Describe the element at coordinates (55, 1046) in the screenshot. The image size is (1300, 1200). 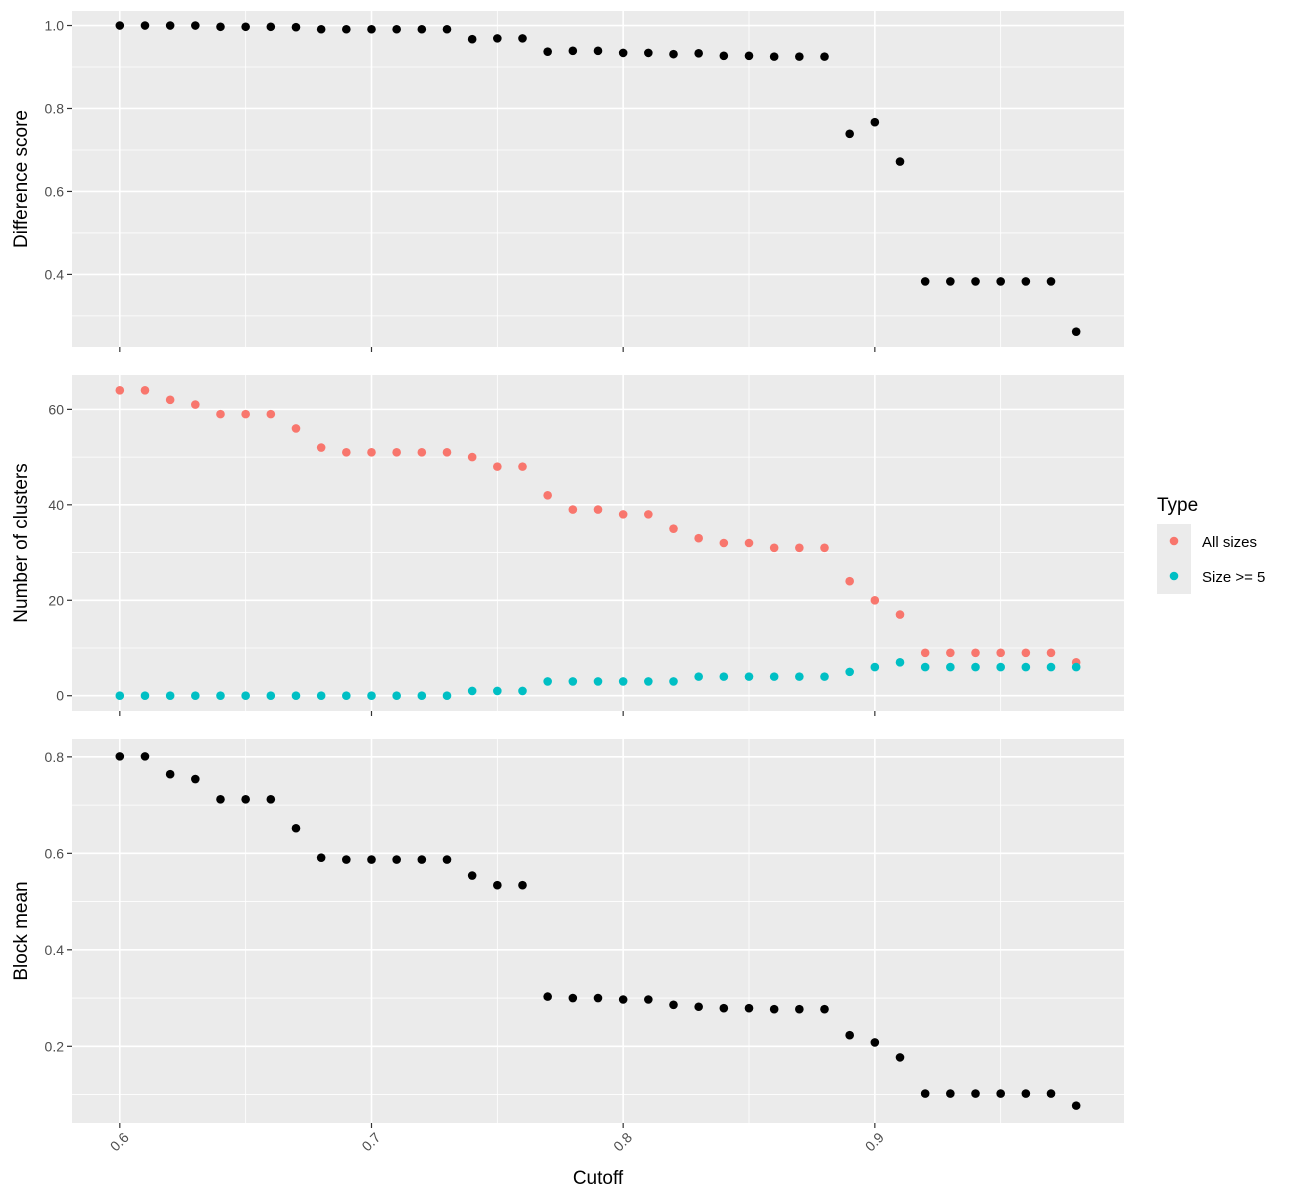
I see `y-tick-label: 0.2` at that location.